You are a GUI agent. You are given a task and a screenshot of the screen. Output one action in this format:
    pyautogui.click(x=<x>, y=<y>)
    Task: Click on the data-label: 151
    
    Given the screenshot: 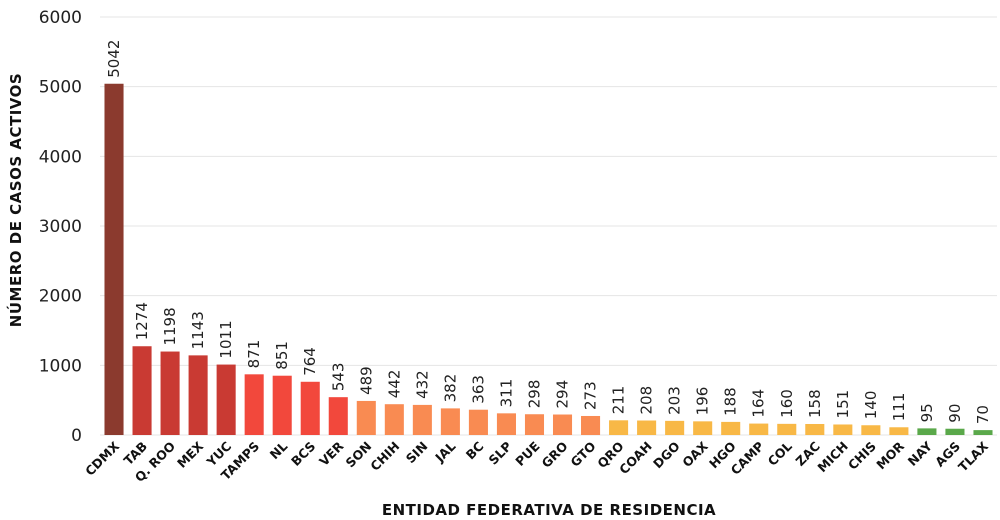 What is the action you would take?
    pyautogui.click(x=843, y=404)
    